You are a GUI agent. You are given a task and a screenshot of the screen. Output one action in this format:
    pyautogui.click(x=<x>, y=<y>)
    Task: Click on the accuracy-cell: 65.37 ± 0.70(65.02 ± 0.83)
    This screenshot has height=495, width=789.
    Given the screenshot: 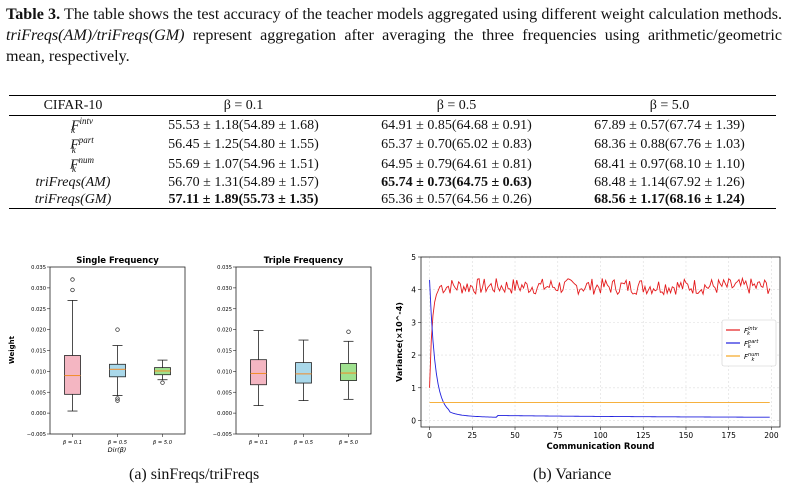 What is the action you would take?
    pyautogui.click(x=456, y=145)
    